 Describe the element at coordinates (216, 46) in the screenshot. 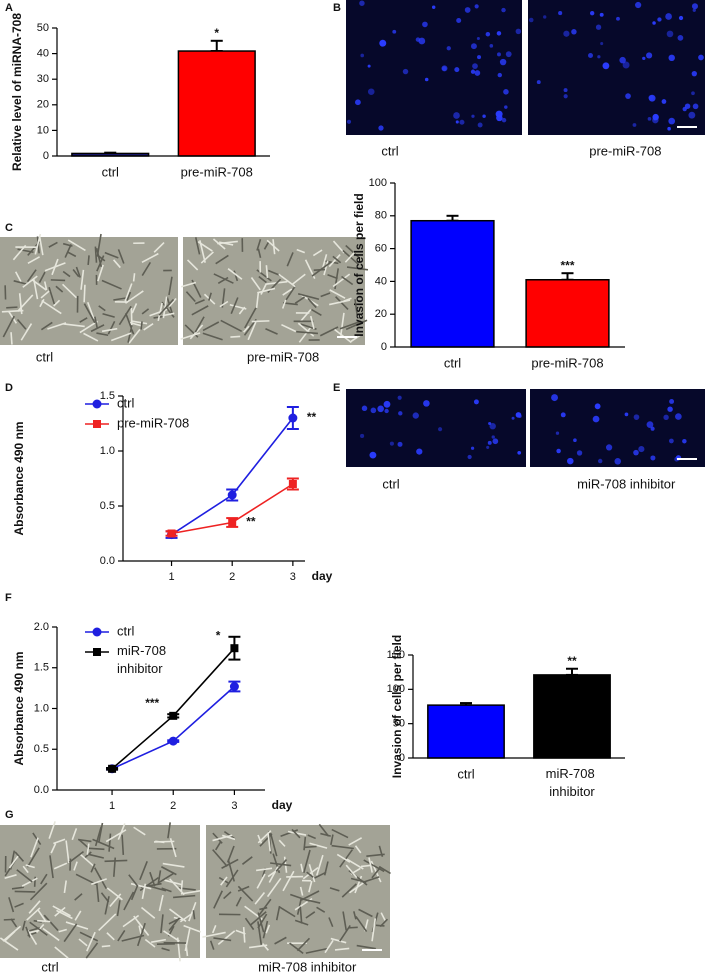

I see `error-bar` at that location.